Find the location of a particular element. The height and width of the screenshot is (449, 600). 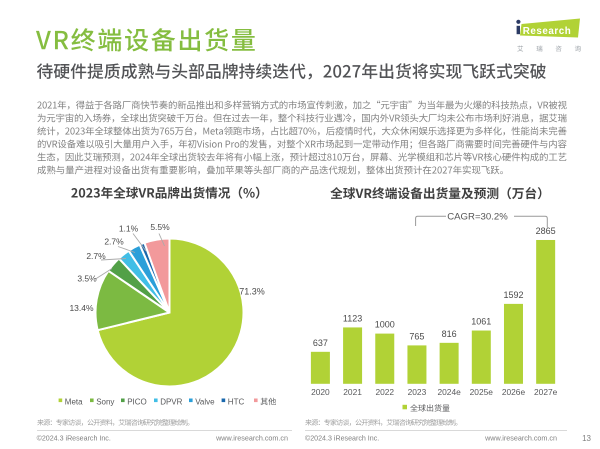

svg-text: 13 is located at coordinates (586, 438).